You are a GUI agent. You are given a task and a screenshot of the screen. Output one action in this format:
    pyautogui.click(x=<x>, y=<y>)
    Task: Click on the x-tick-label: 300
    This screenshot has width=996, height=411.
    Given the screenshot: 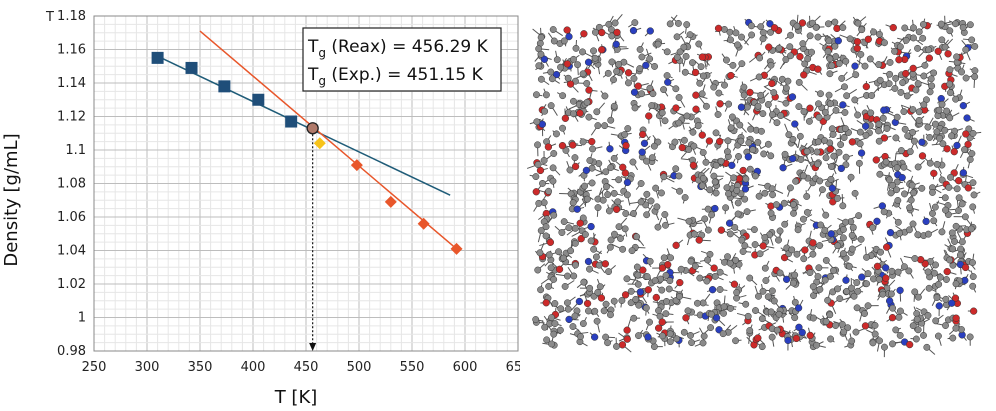 What is the action you would take?
    pyautogui.click(x=147, y=367)
    